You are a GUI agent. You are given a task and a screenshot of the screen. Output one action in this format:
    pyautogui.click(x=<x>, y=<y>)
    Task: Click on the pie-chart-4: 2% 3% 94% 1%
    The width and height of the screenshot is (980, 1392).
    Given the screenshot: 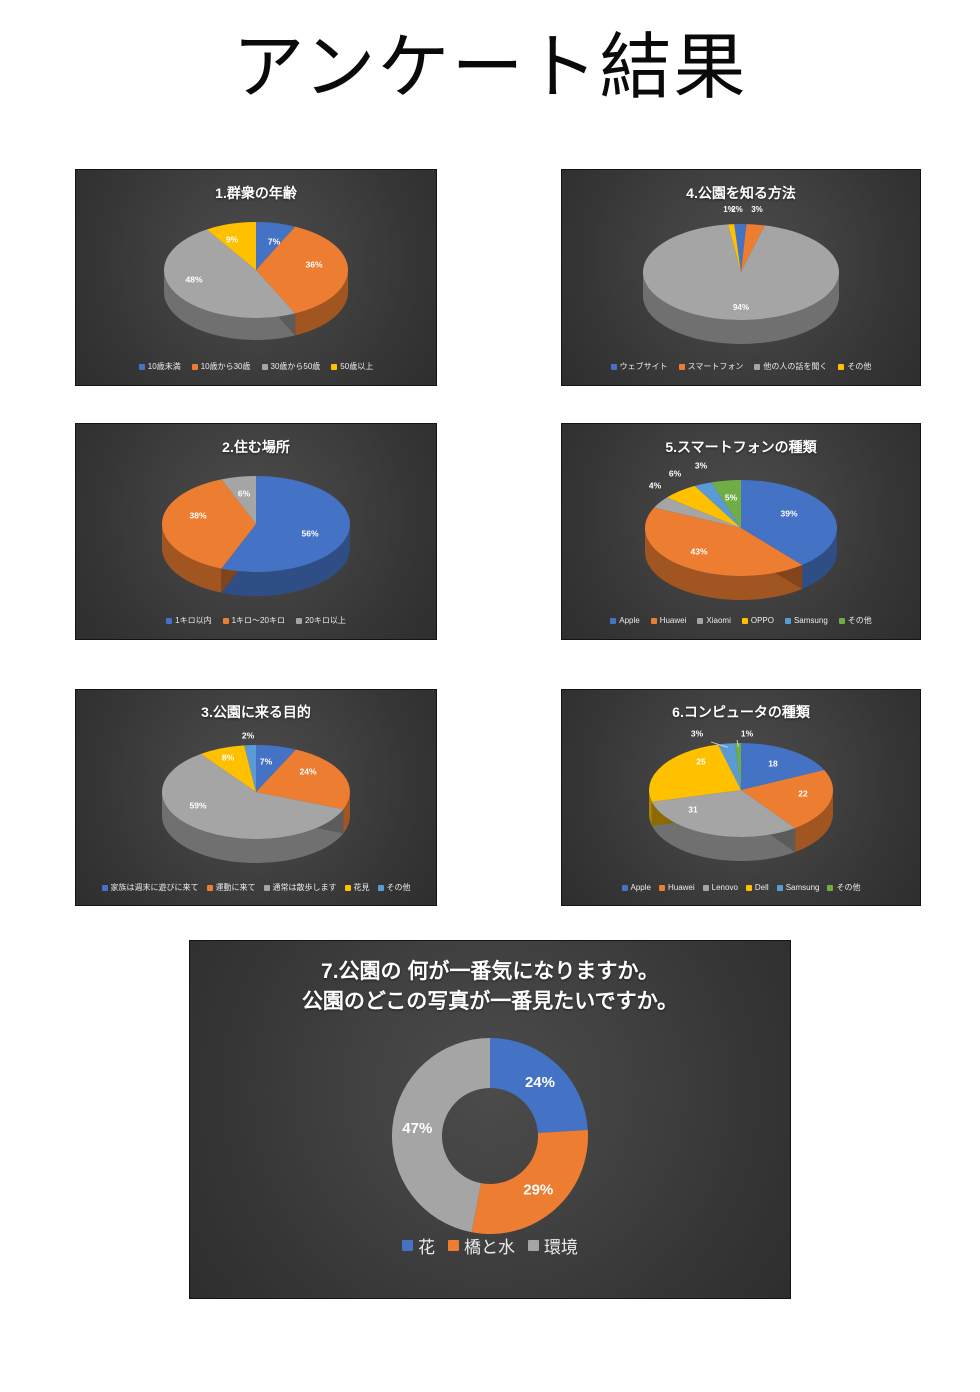 What is the action you would take?
    pyautogui.click(x=741, y=281)
    